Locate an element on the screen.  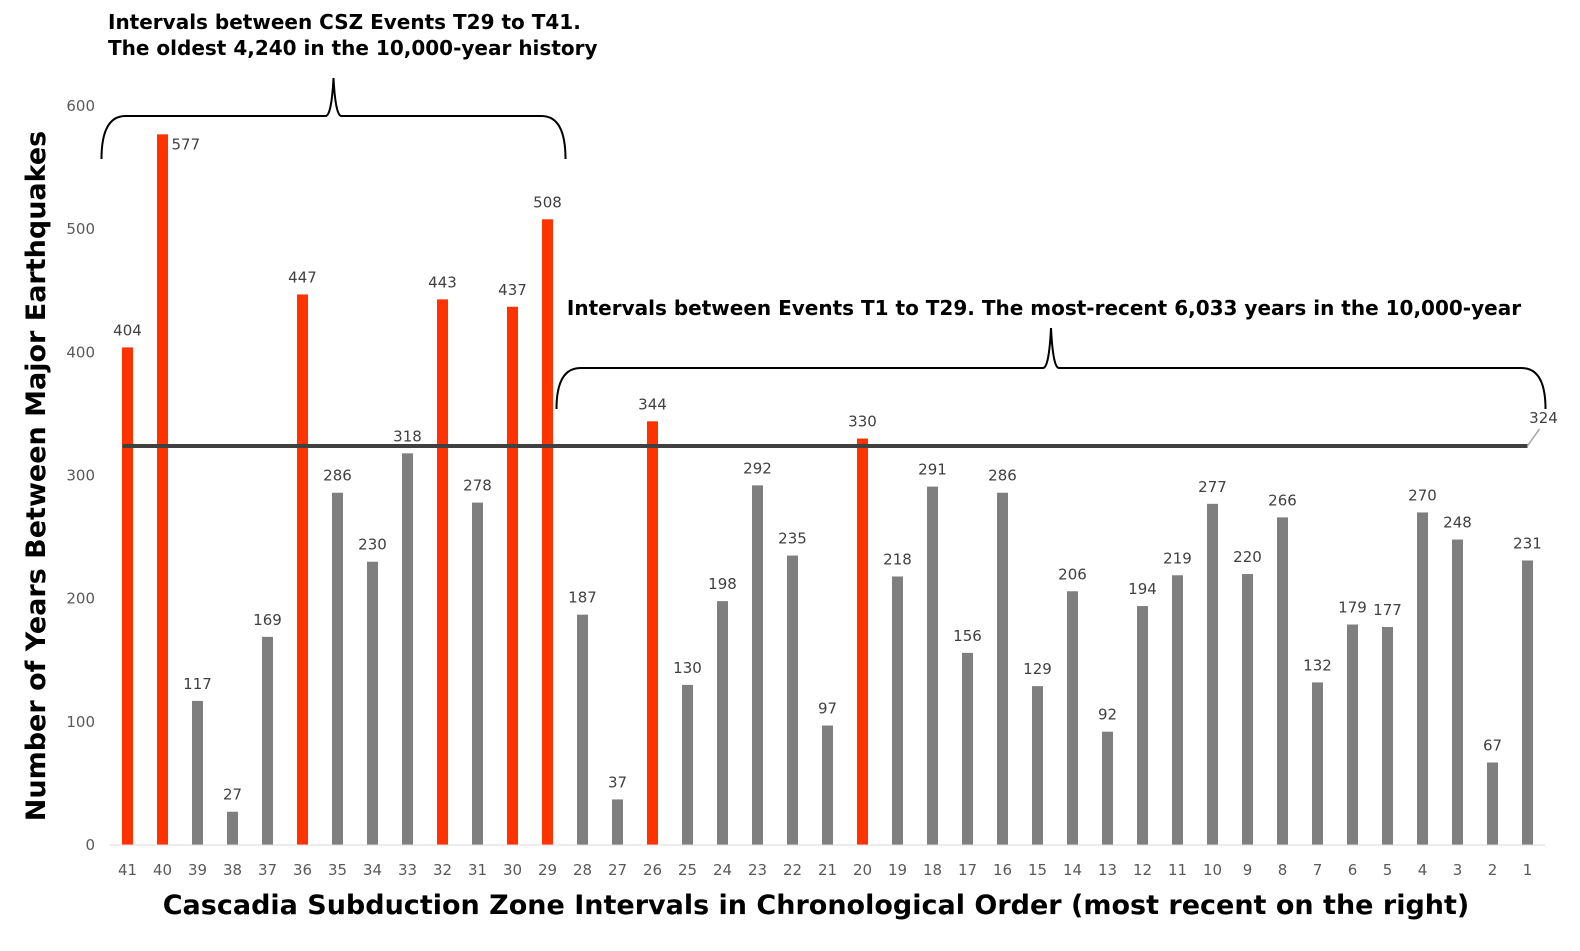
data-label: 437 is located at coordinates (512, 290).